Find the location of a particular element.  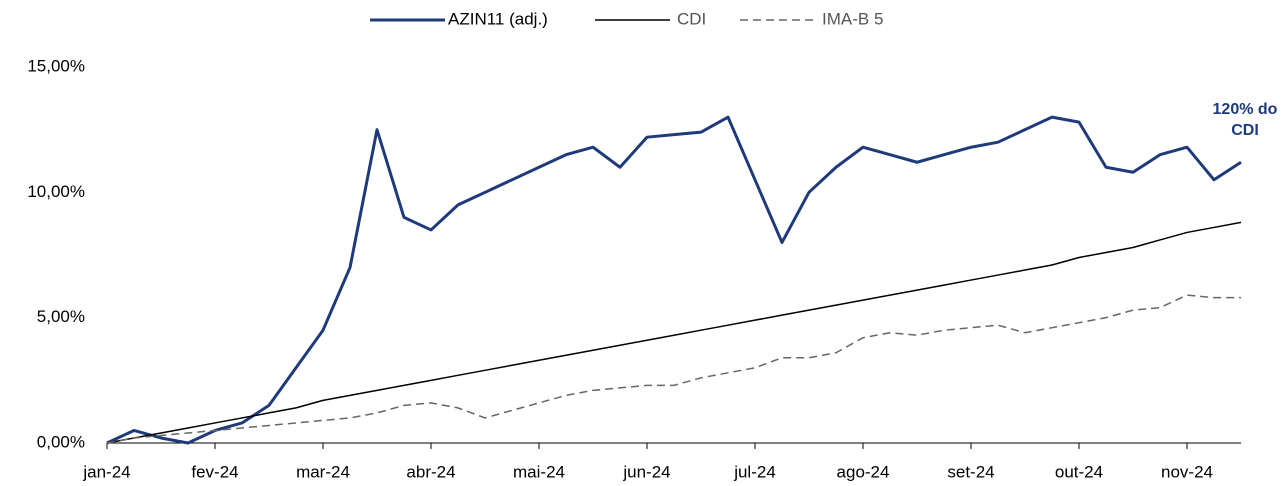

x-tick-label: set-24 is located at coordinates (970, 471).